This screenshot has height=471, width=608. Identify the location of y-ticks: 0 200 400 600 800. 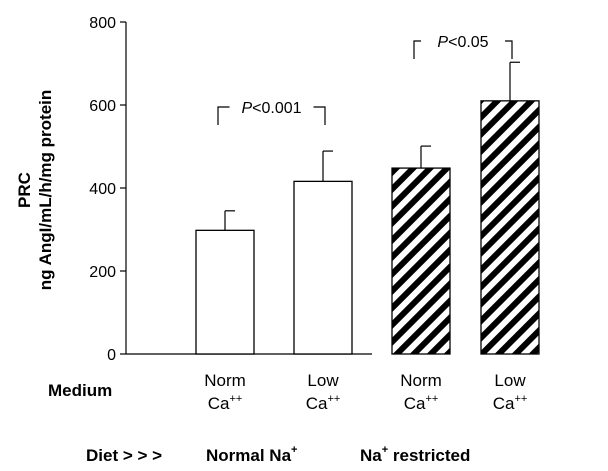
(107, 189).